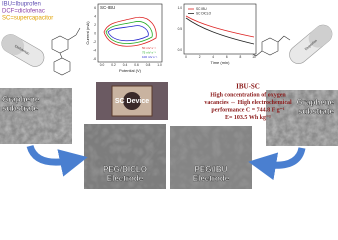  Describe the element at coordinates (130, 70) in the screenshot. I see `x-axis-label: Potential (V)` at that location.